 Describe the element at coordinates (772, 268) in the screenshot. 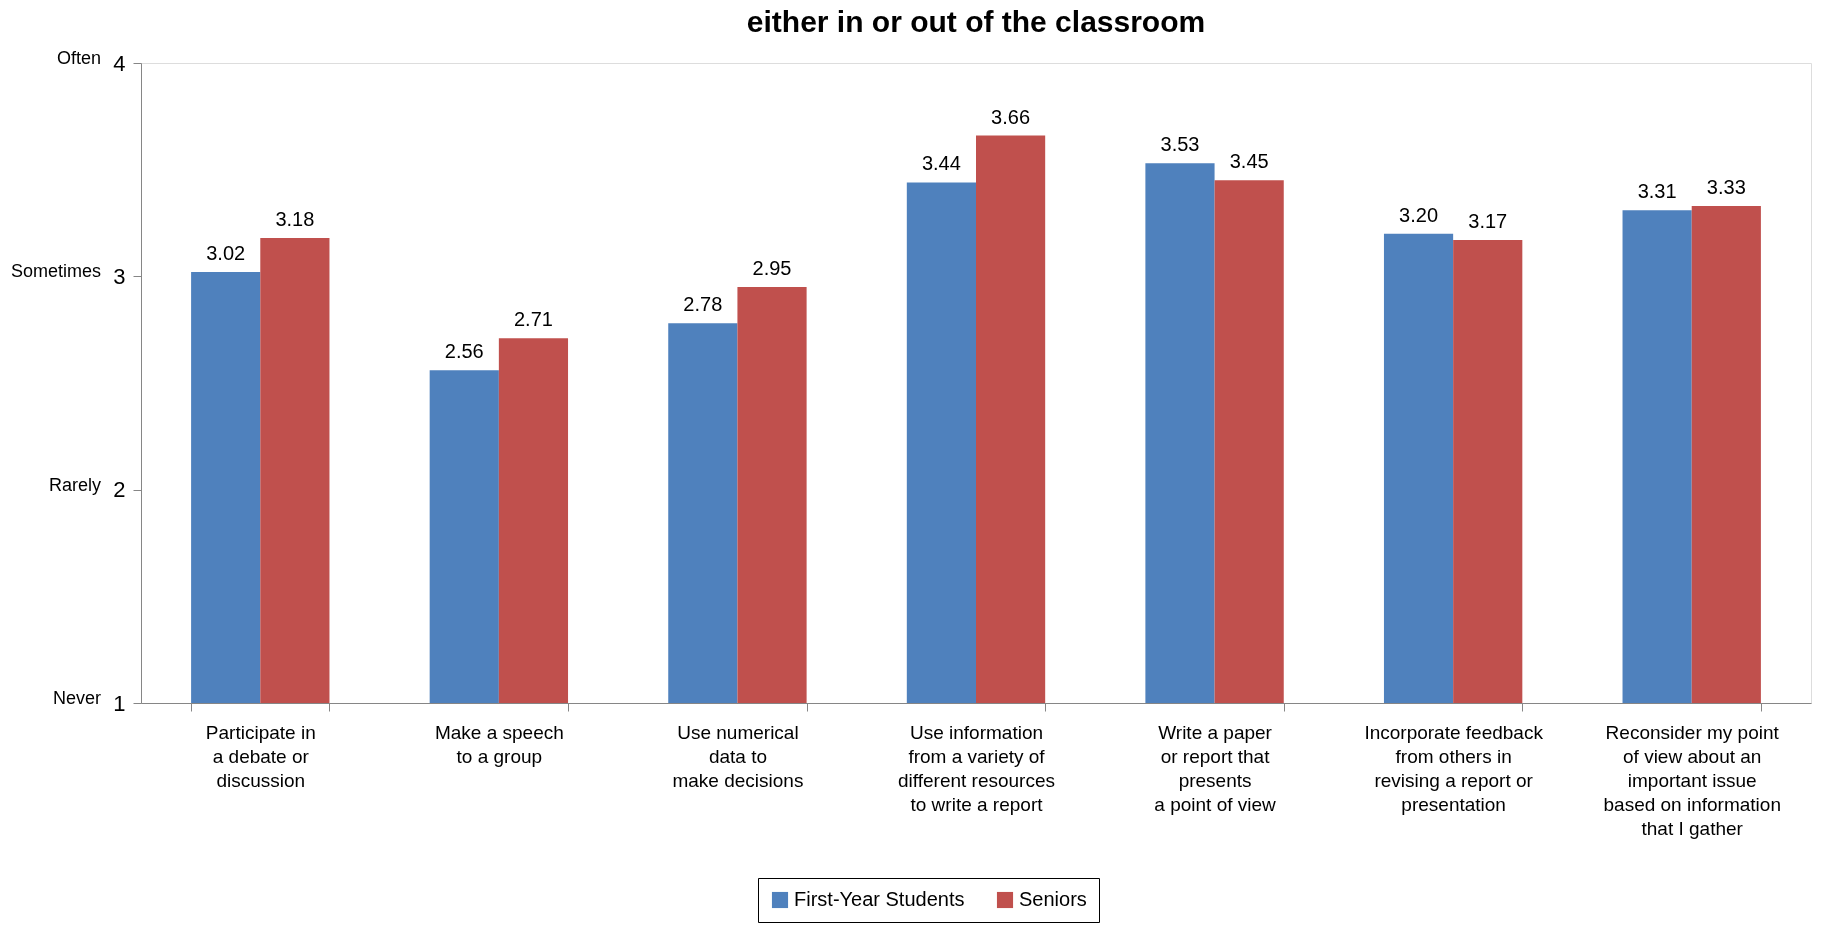

I see `data-label: 2.95` at that location.